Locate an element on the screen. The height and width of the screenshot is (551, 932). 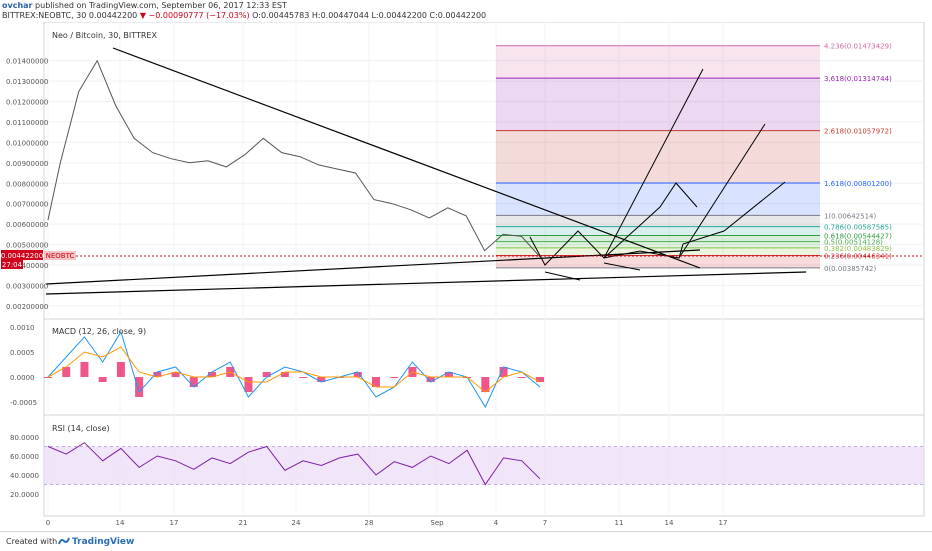
fib-level-label: 0.236(0.00446341) is located at coordinates (858, 256).